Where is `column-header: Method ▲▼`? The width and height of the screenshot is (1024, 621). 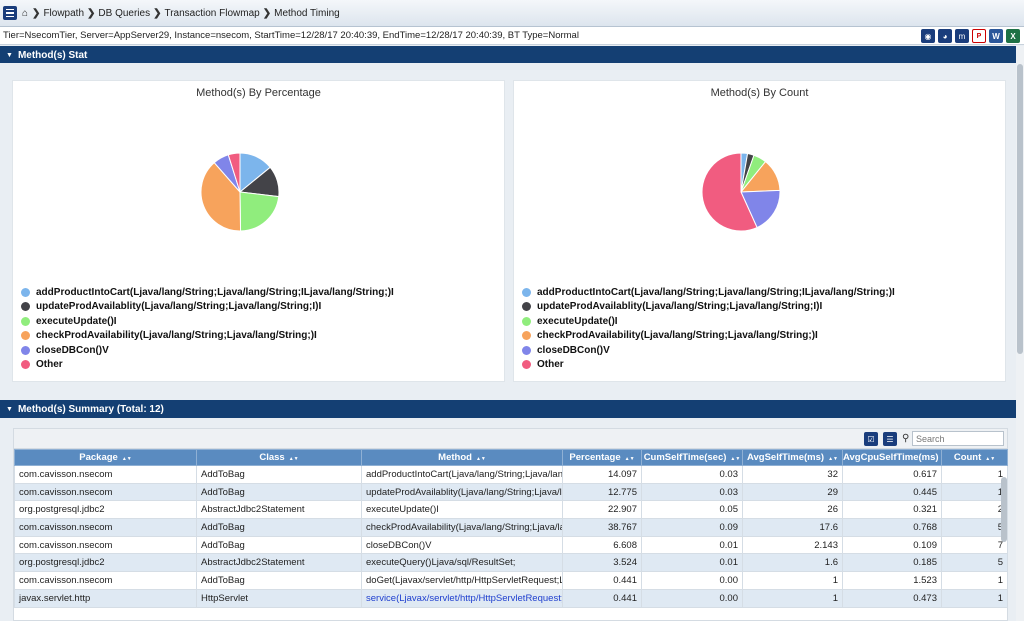
column-header: Method ▲▼ is located at coordinates (462, 457).